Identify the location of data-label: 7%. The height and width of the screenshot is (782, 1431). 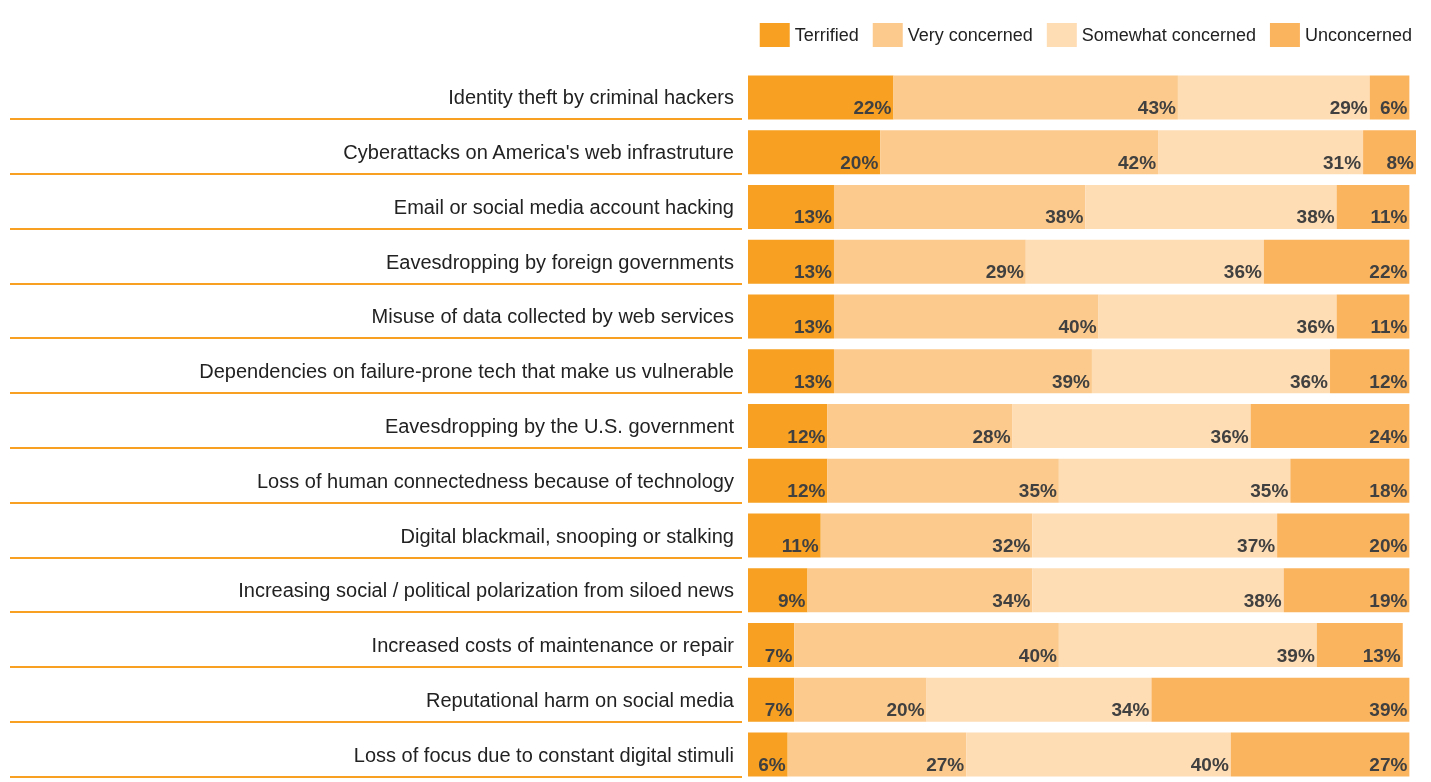
(778, 710).